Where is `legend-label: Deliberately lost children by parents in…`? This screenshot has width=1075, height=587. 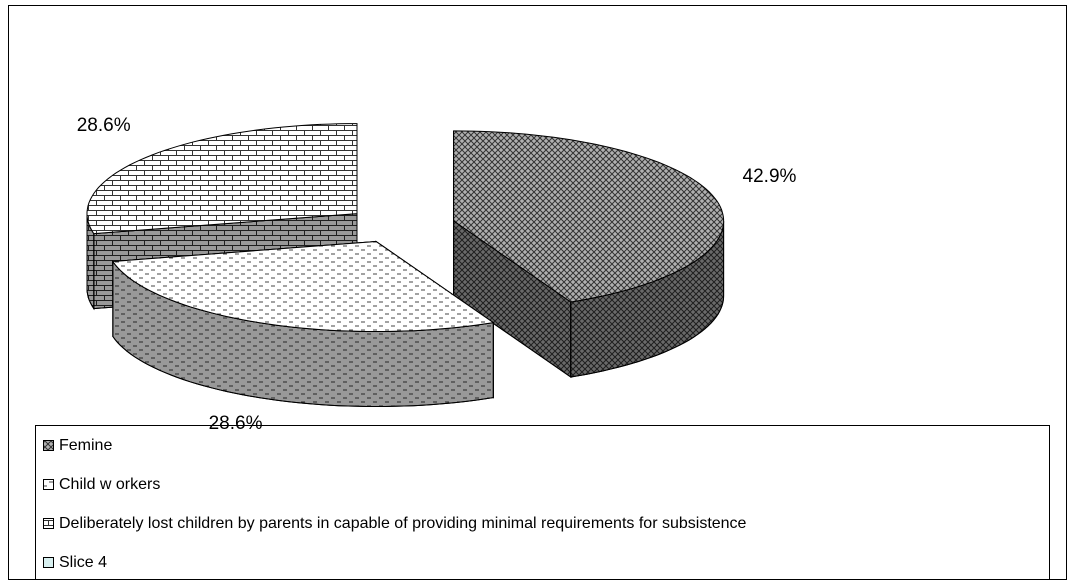
legend-label: Deliberately lost children by parents in… is located at coordinates (403, 523).